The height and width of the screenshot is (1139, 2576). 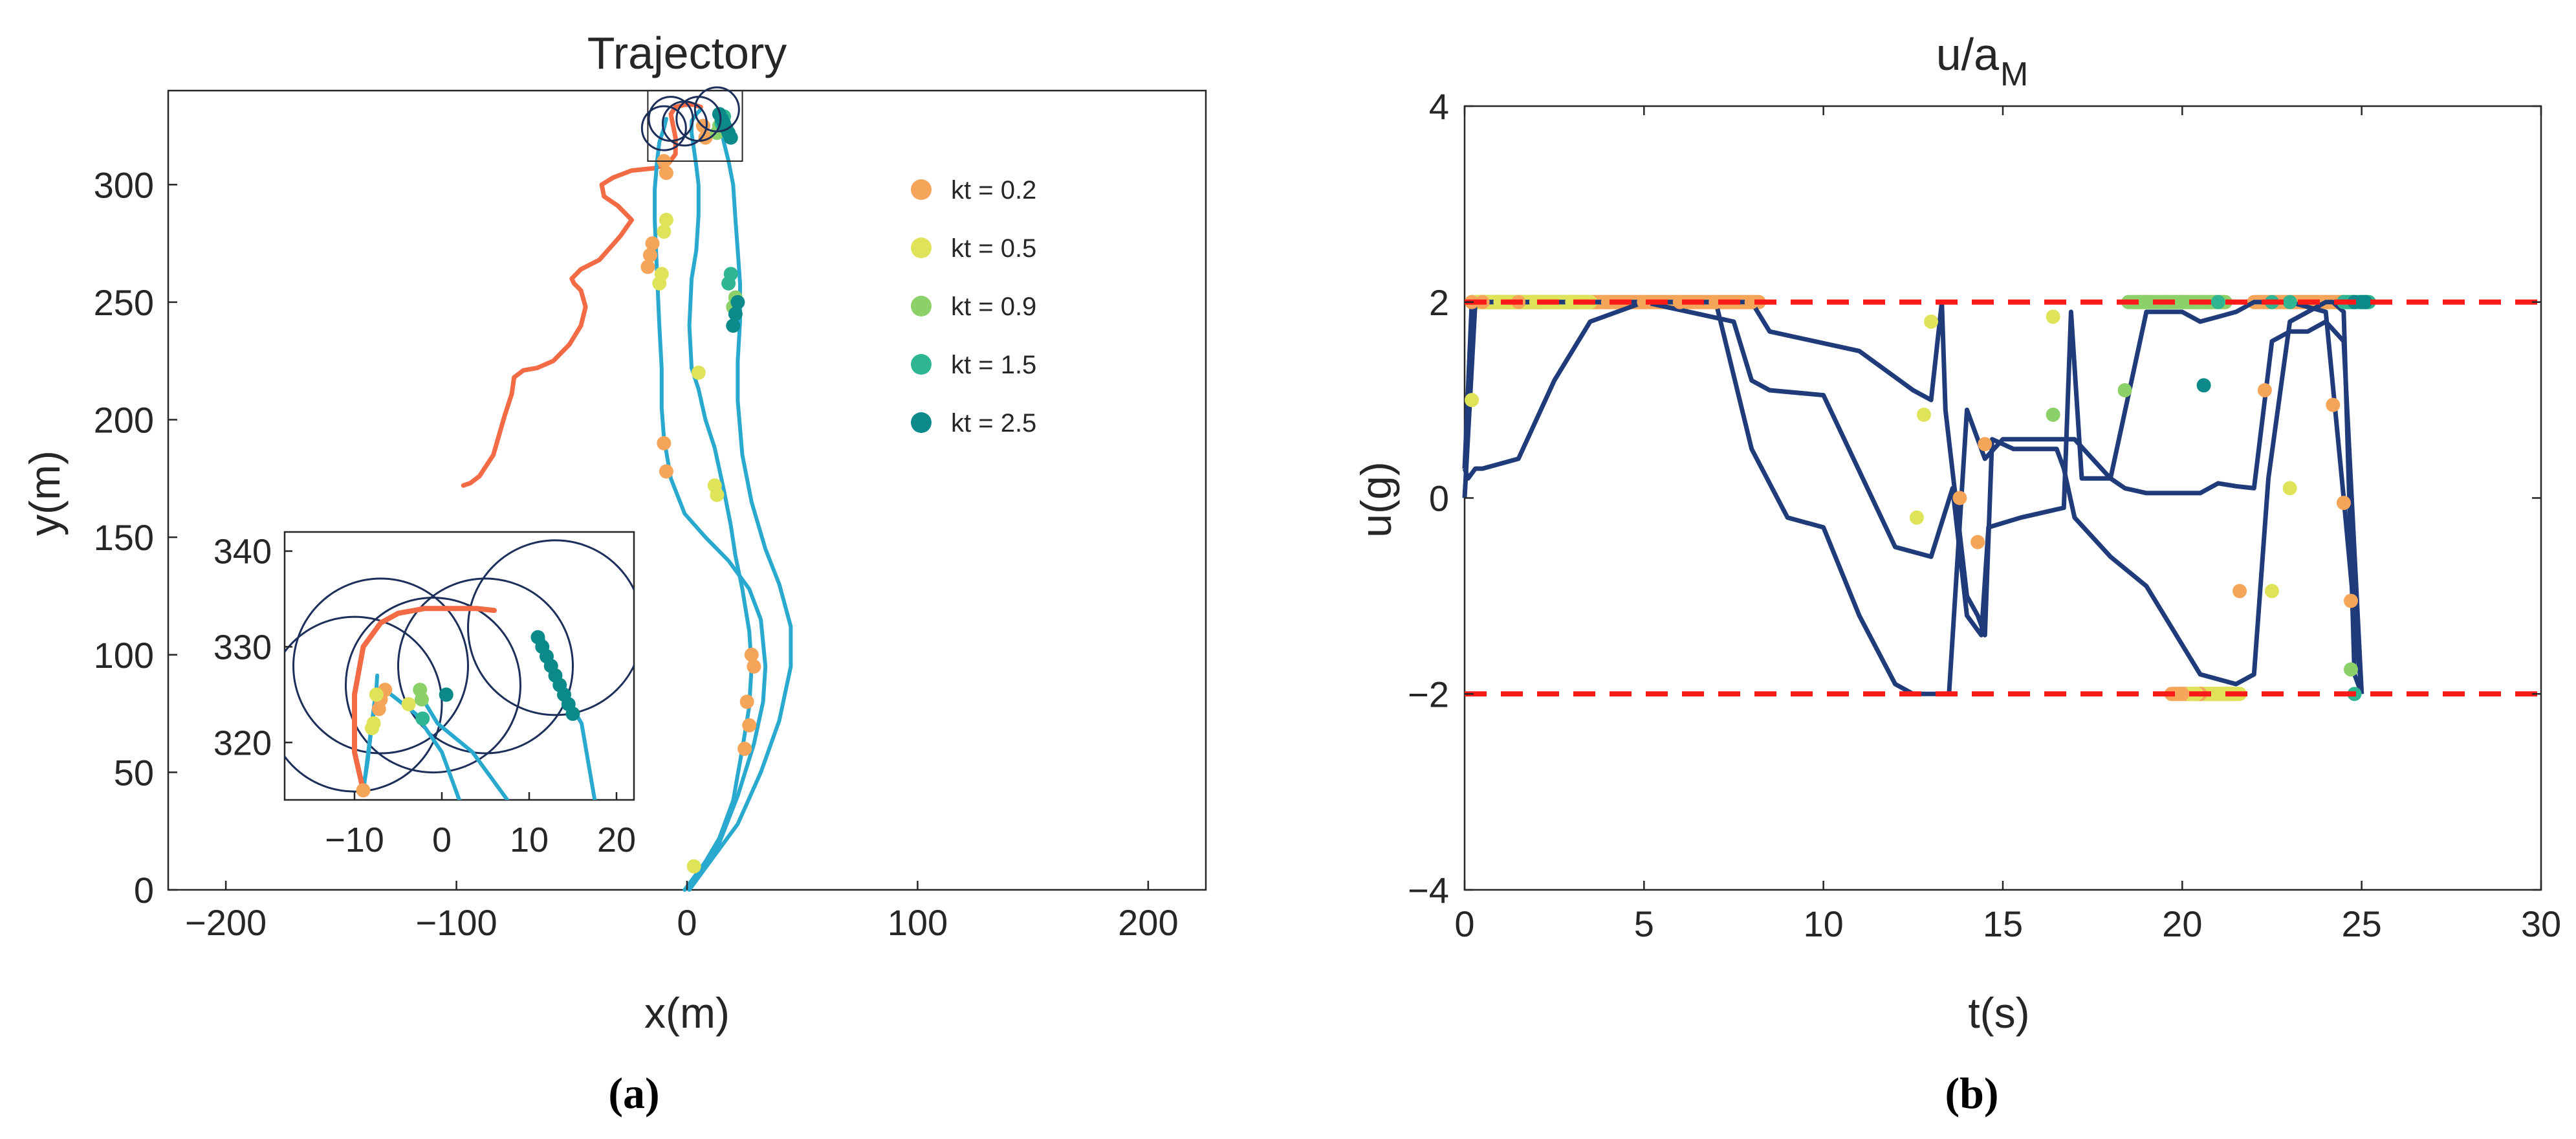 What do you see at coordinates (1439, 107) in the screenshot?
I see `y-tick-label: 4` at bounding box center [1439, 107].